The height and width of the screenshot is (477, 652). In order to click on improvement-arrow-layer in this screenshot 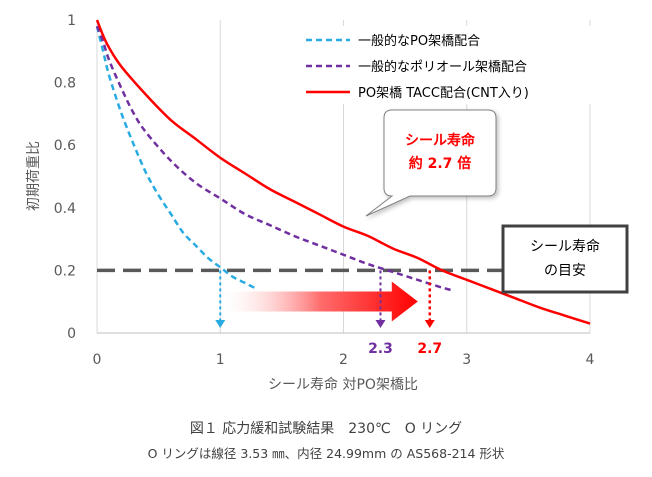, I will do `click(321, 301)`.